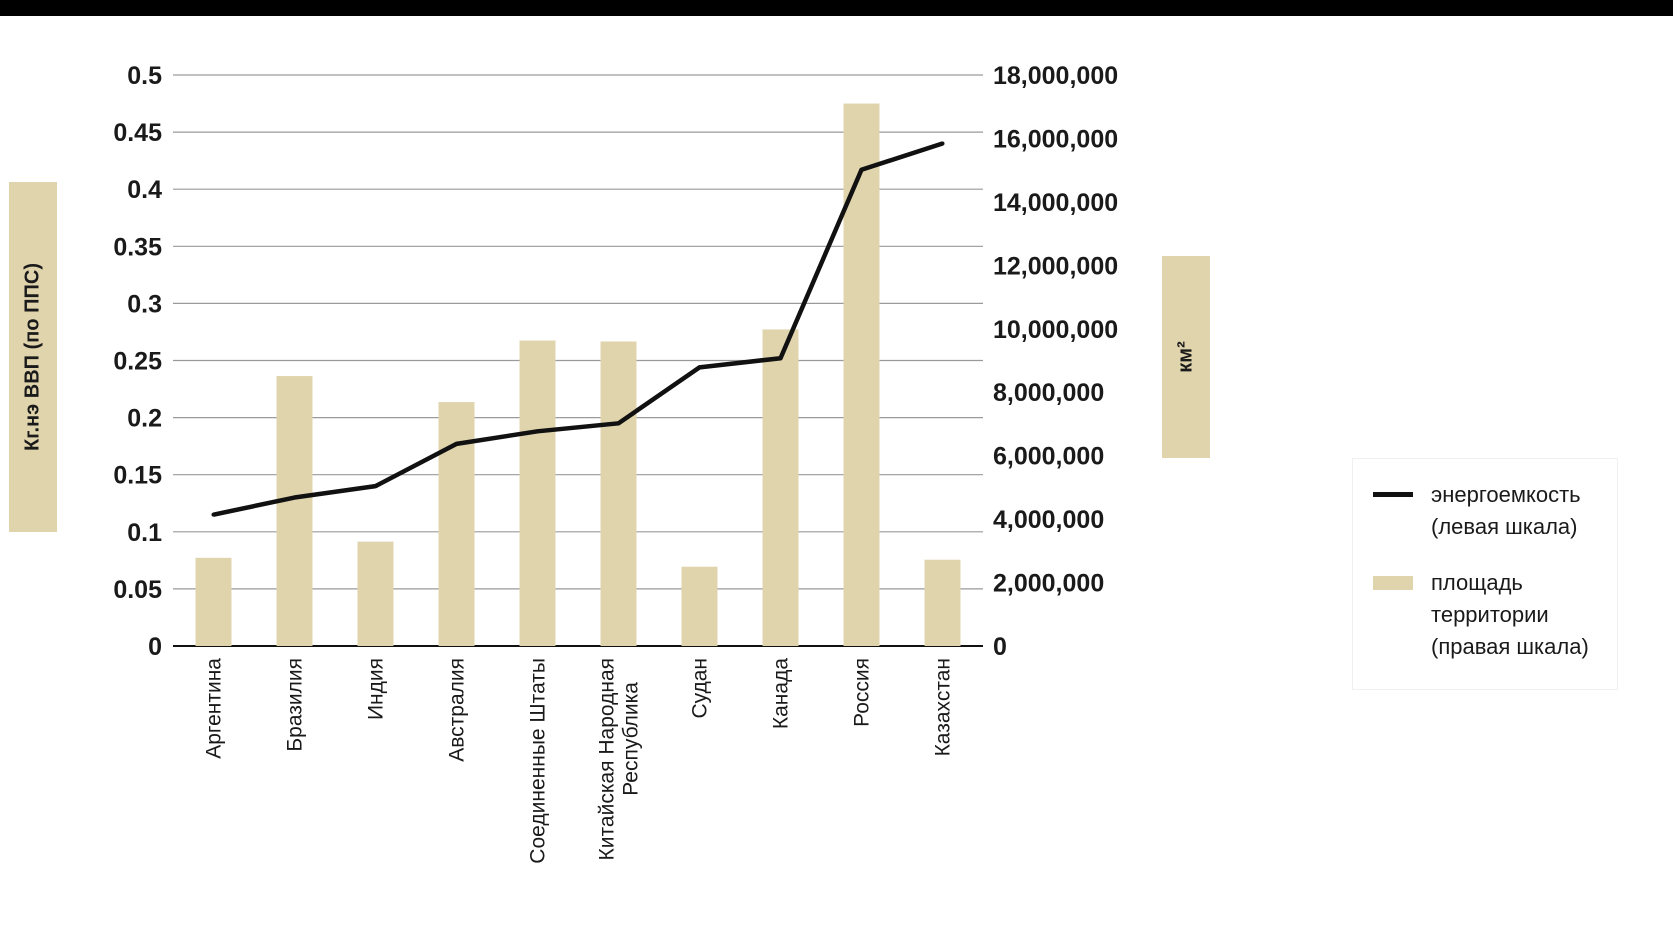 The width and height of the screenshot is (1673, 940). I want to click on category-label: Аргентина, so click(214, 708).